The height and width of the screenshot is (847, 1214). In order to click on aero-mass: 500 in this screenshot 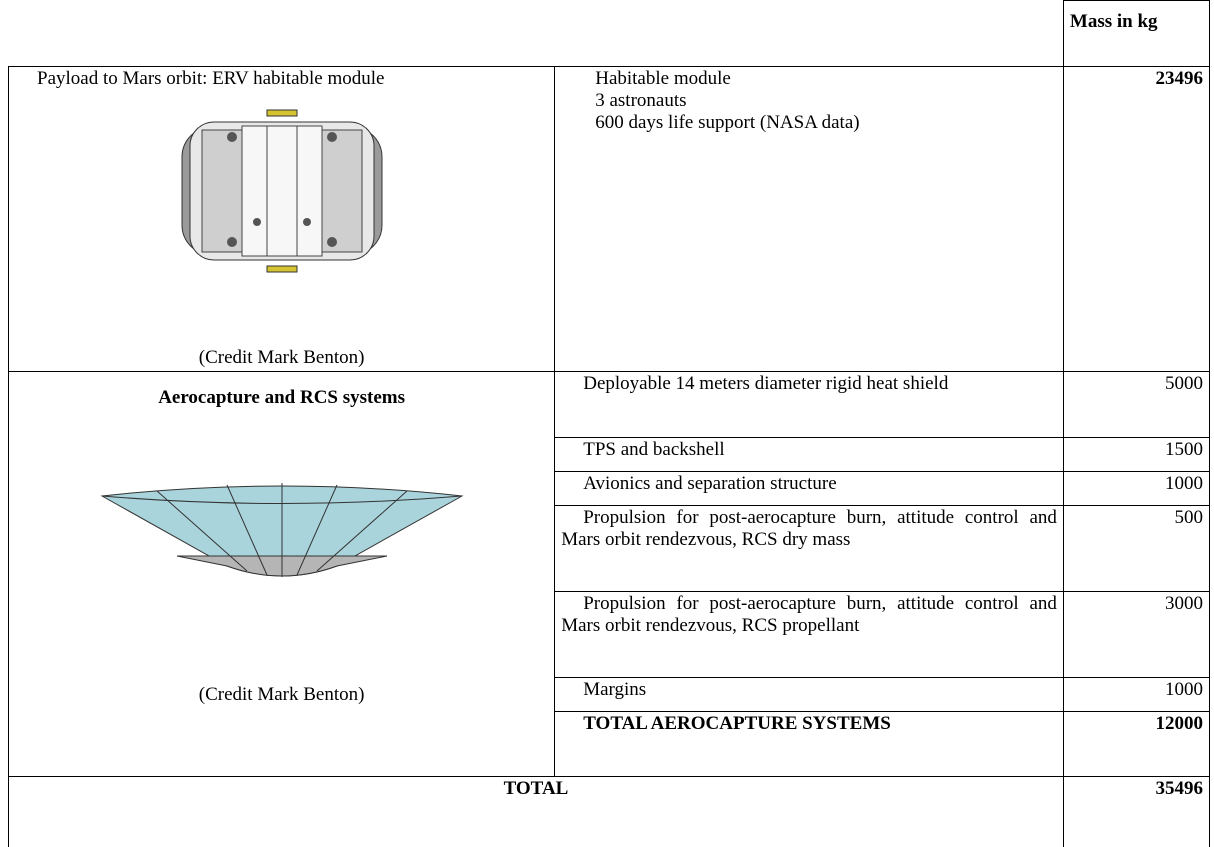, I will do `click(1136, 548)`.